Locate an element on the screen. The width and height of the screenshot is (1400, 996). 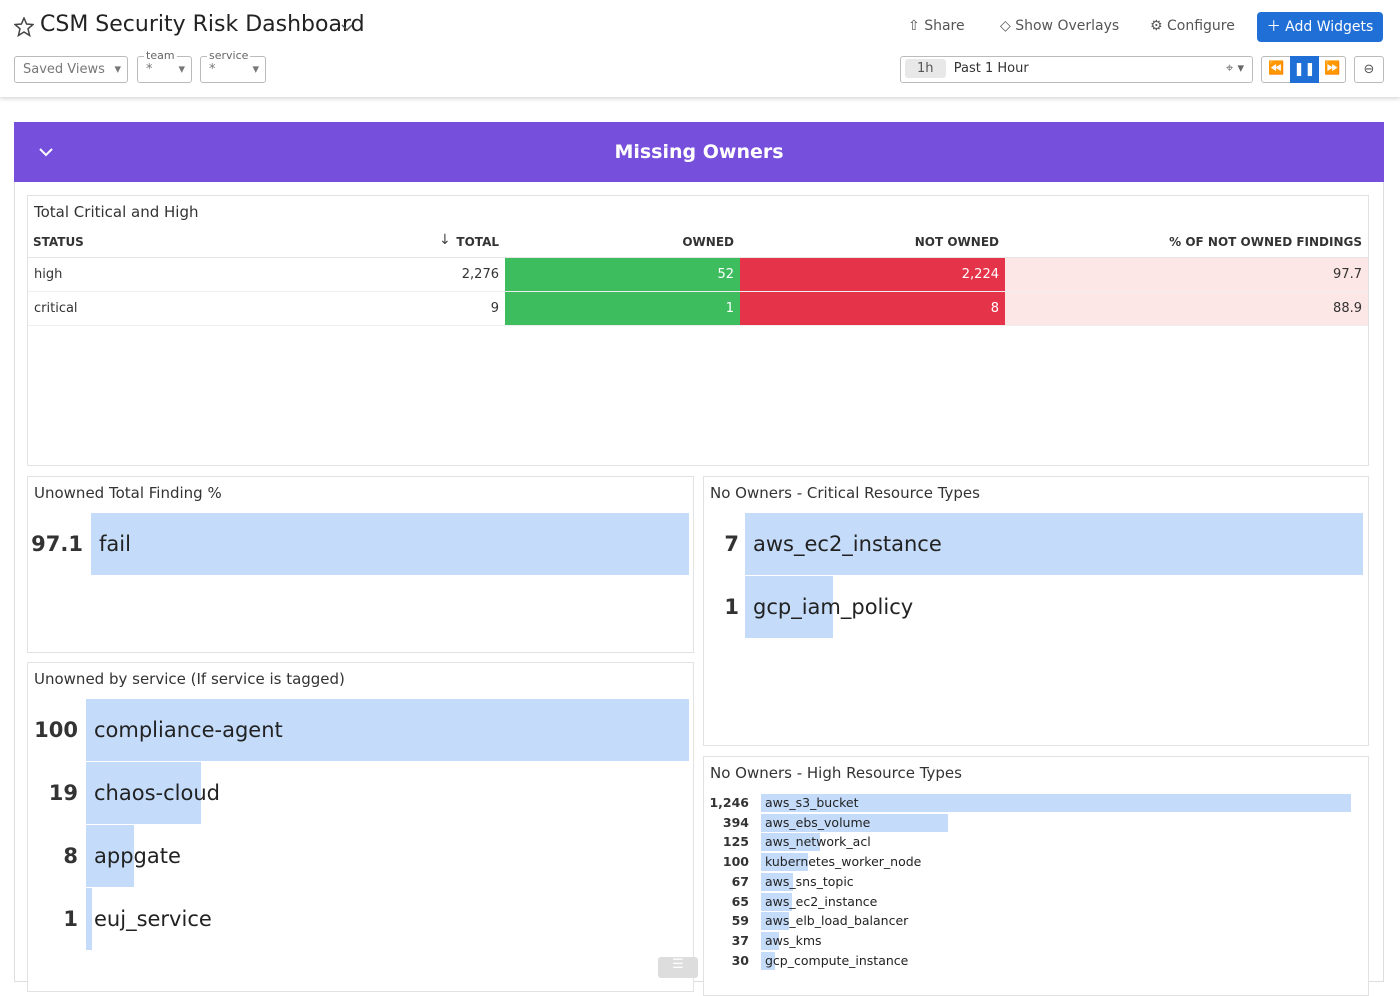
column-header: NOT OWNED is located at coordinates (956, 242).